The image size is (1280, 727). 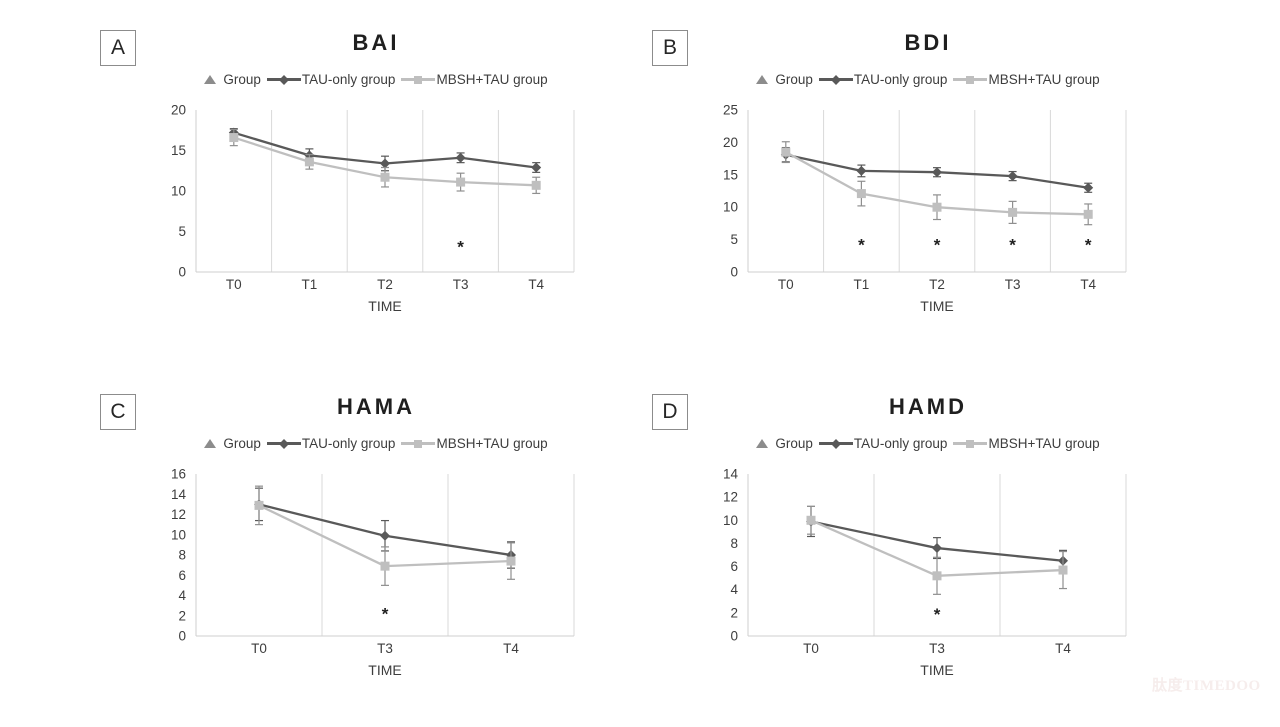 What do you see at coordinates (730, 174) in the screenshot?
I see `svg-text: 15` at bounding box center [730, 174].